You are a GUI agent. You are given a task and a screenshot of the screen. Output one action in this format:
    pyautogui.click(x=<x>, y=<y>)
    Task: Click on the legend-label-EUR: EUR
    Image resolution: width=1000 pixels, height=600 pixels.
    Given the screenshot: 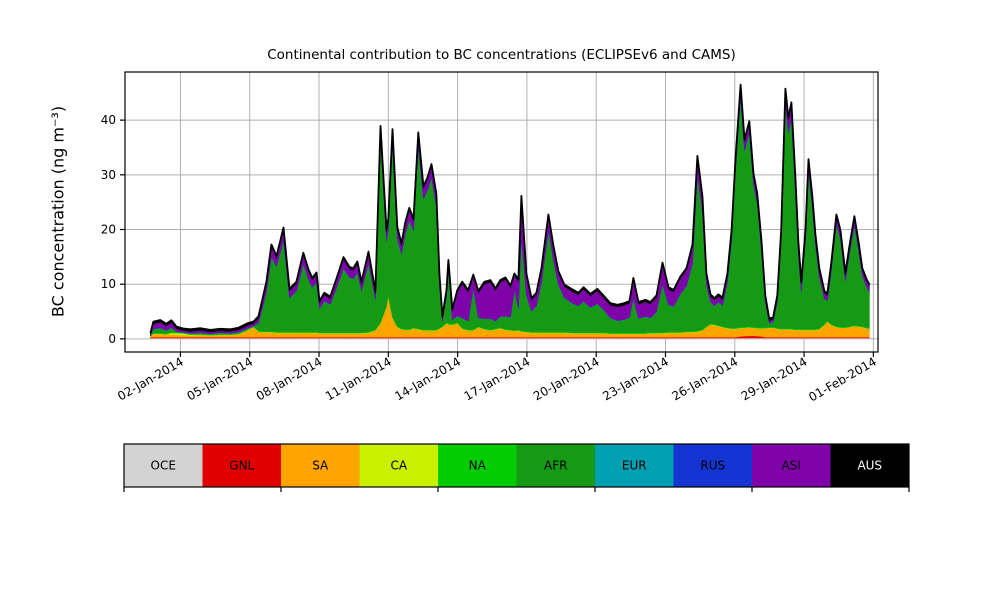 What is the action you would take?
    pyautogui.click(x=634, y=466)
    